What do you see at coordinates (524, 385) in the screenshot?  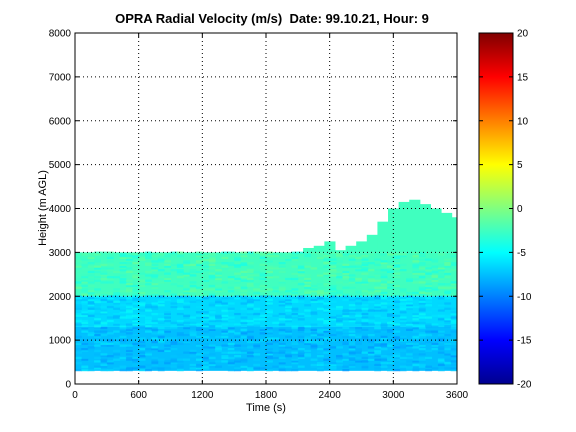 I see `colorbar-tick-label: -20` at bounding box center [524, 385].